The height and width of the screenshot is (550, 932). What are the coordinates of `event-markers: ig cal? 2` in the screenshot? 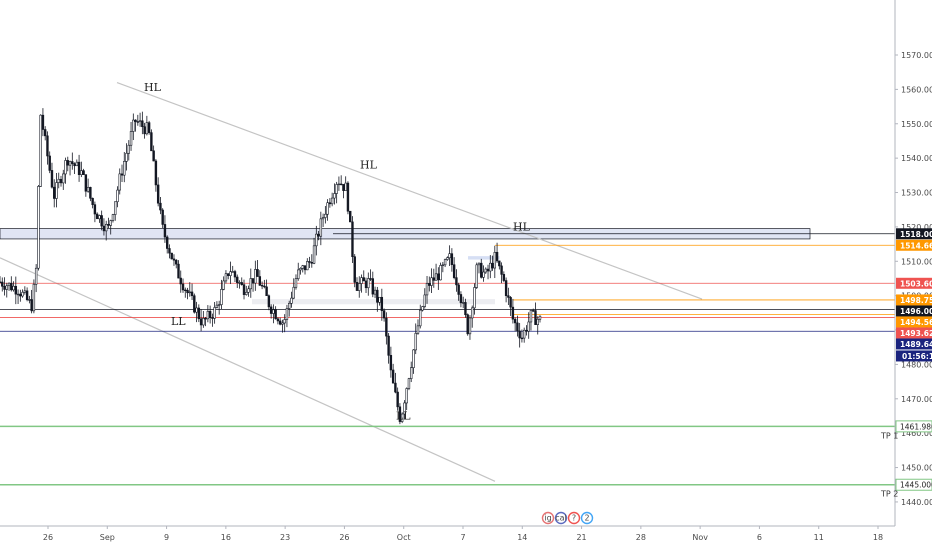 It's located at (567, 518).